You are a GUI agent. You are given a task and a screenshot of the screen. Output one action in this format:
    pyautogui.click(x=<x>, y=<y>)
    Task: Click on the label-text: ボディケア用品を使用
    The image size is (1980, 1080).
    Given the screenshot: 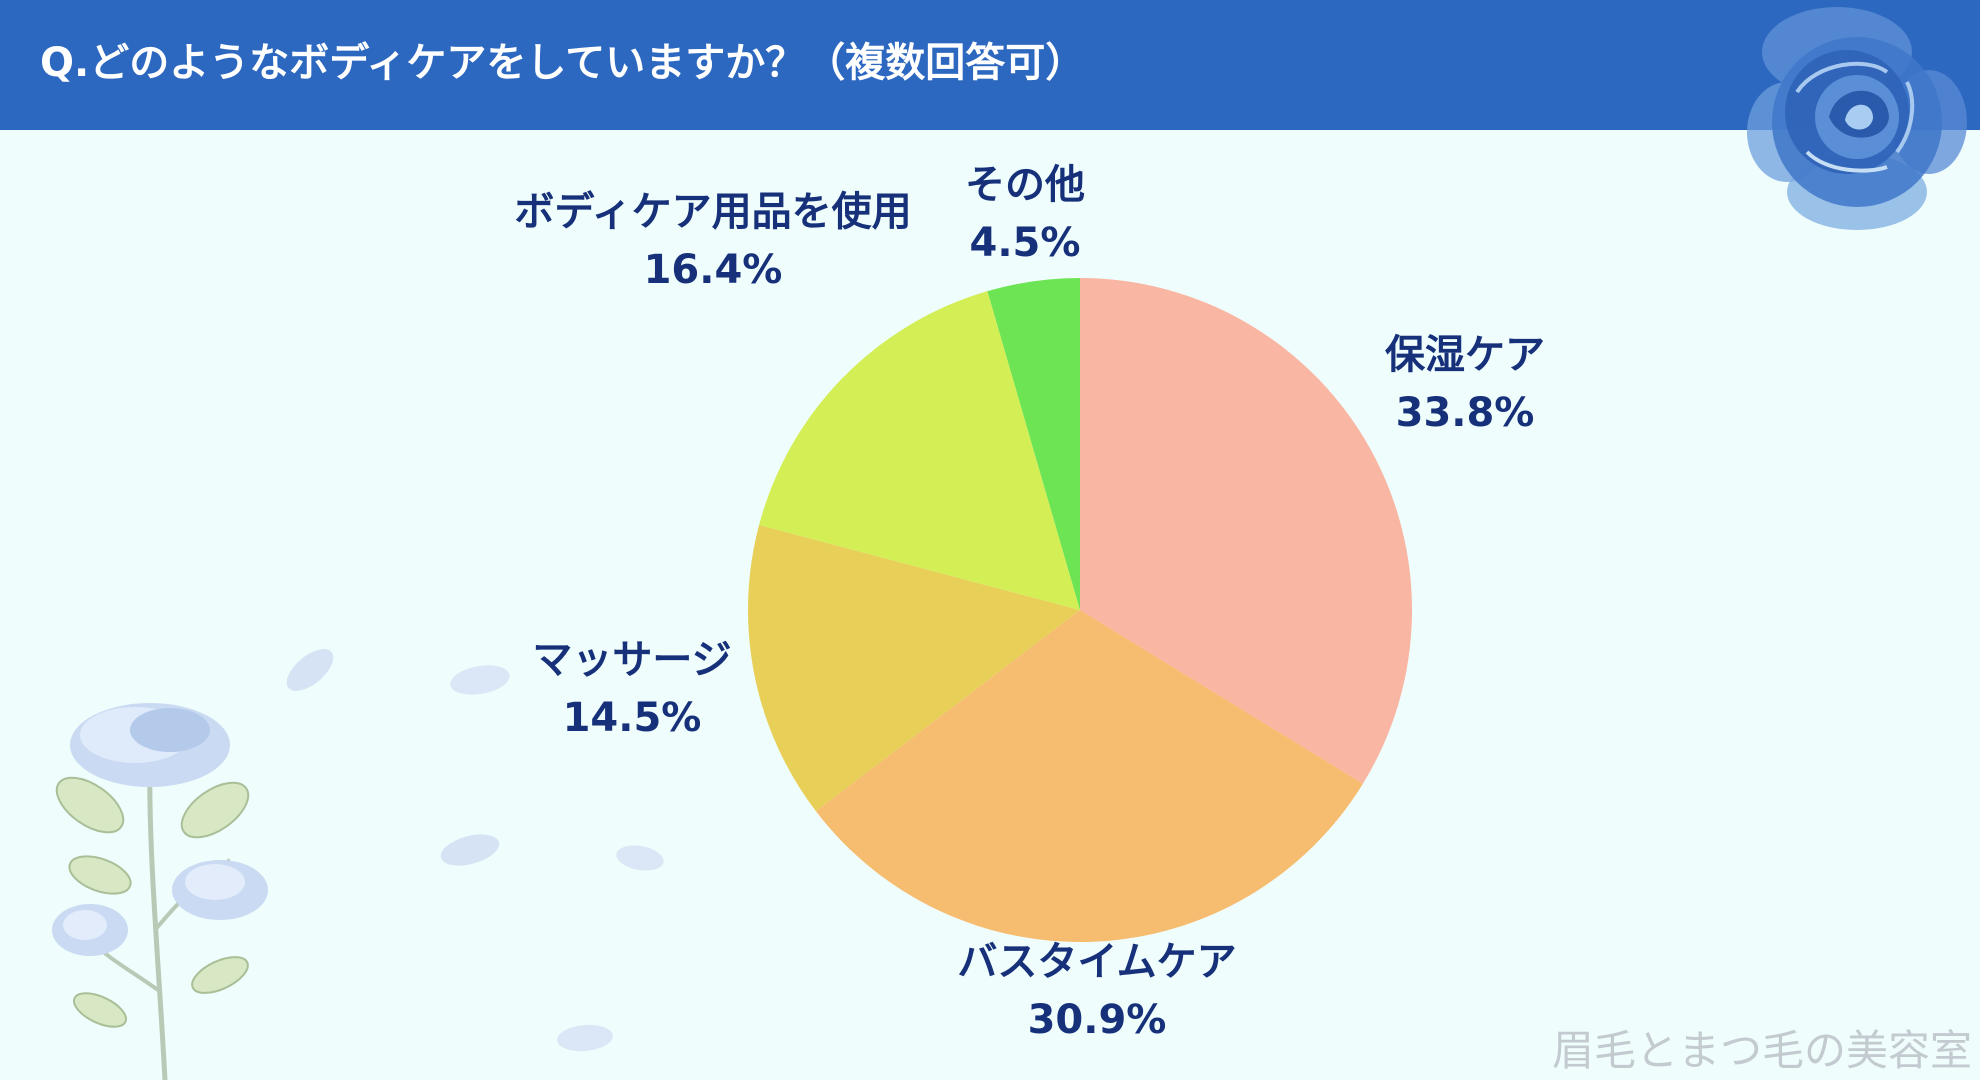 What is the action you would take?
    pyautogui.click(x=713, y=212)
    